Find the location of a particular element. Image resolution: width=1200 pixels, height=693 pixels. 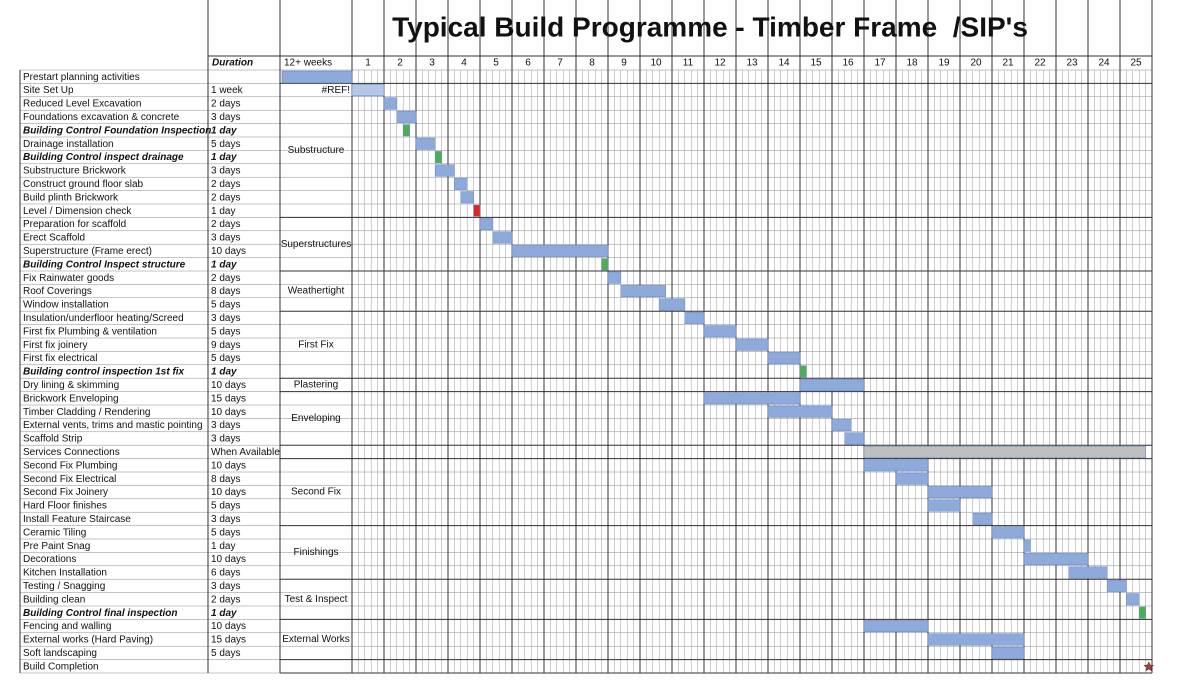

week-label: 9 is located at coordinates (624, 63).